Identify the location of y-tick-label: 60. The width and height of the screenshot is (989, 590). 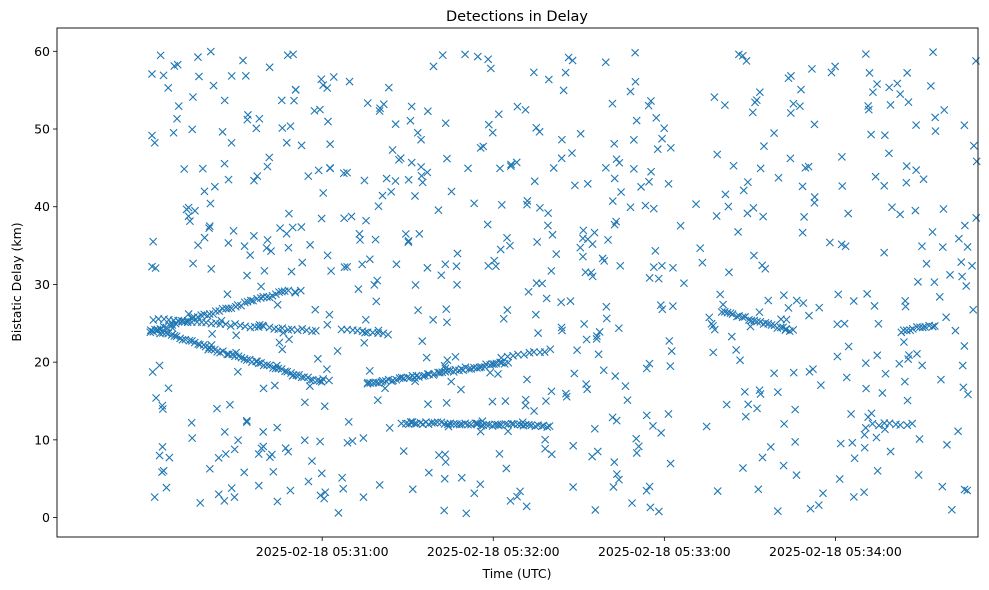
(42, 51).